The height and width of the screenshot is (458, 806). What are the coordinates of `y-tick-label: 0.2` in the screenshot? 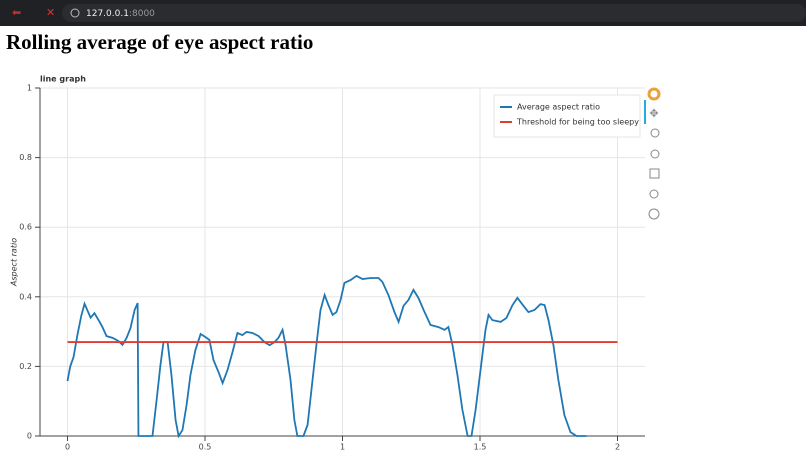 It's located at (25, 366).